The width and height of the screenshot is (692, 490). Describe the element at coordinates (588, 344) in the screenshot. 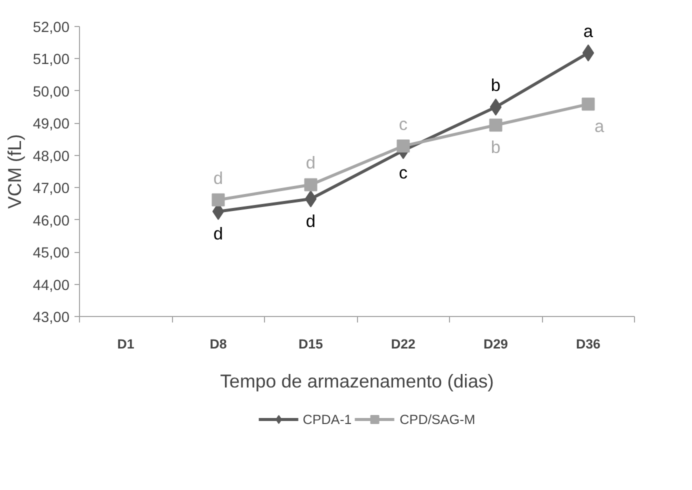

I see `x-tick-label: D36` at that location.